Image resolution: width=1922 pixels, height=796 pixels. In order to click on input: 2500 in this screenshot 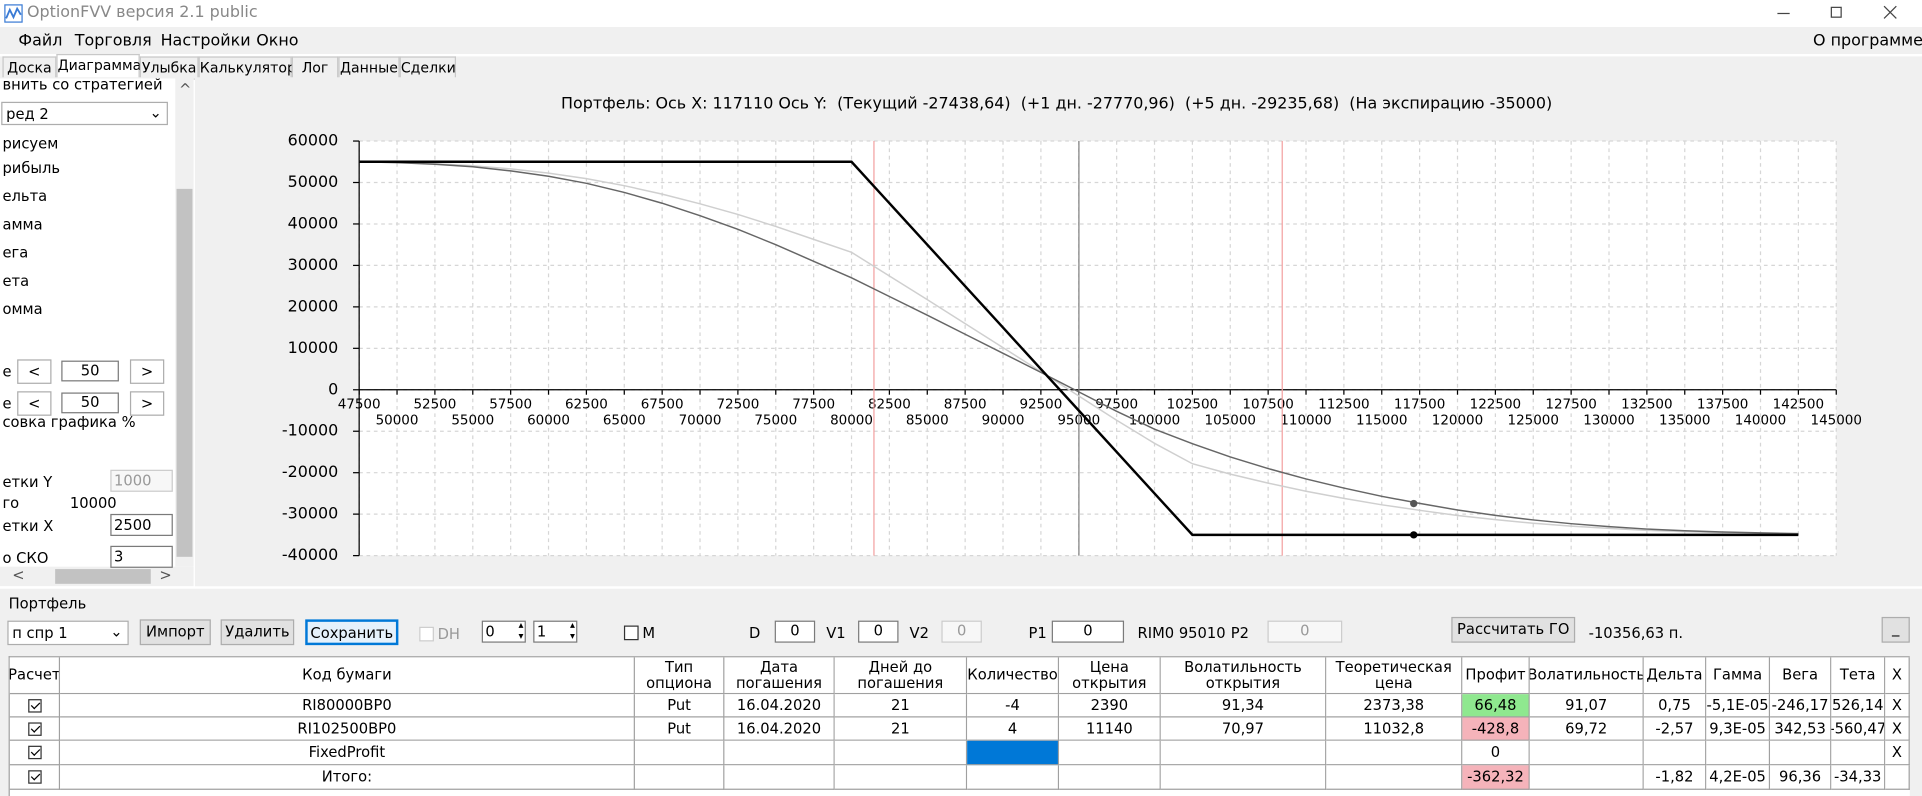, I will do `click(141, 524)`.